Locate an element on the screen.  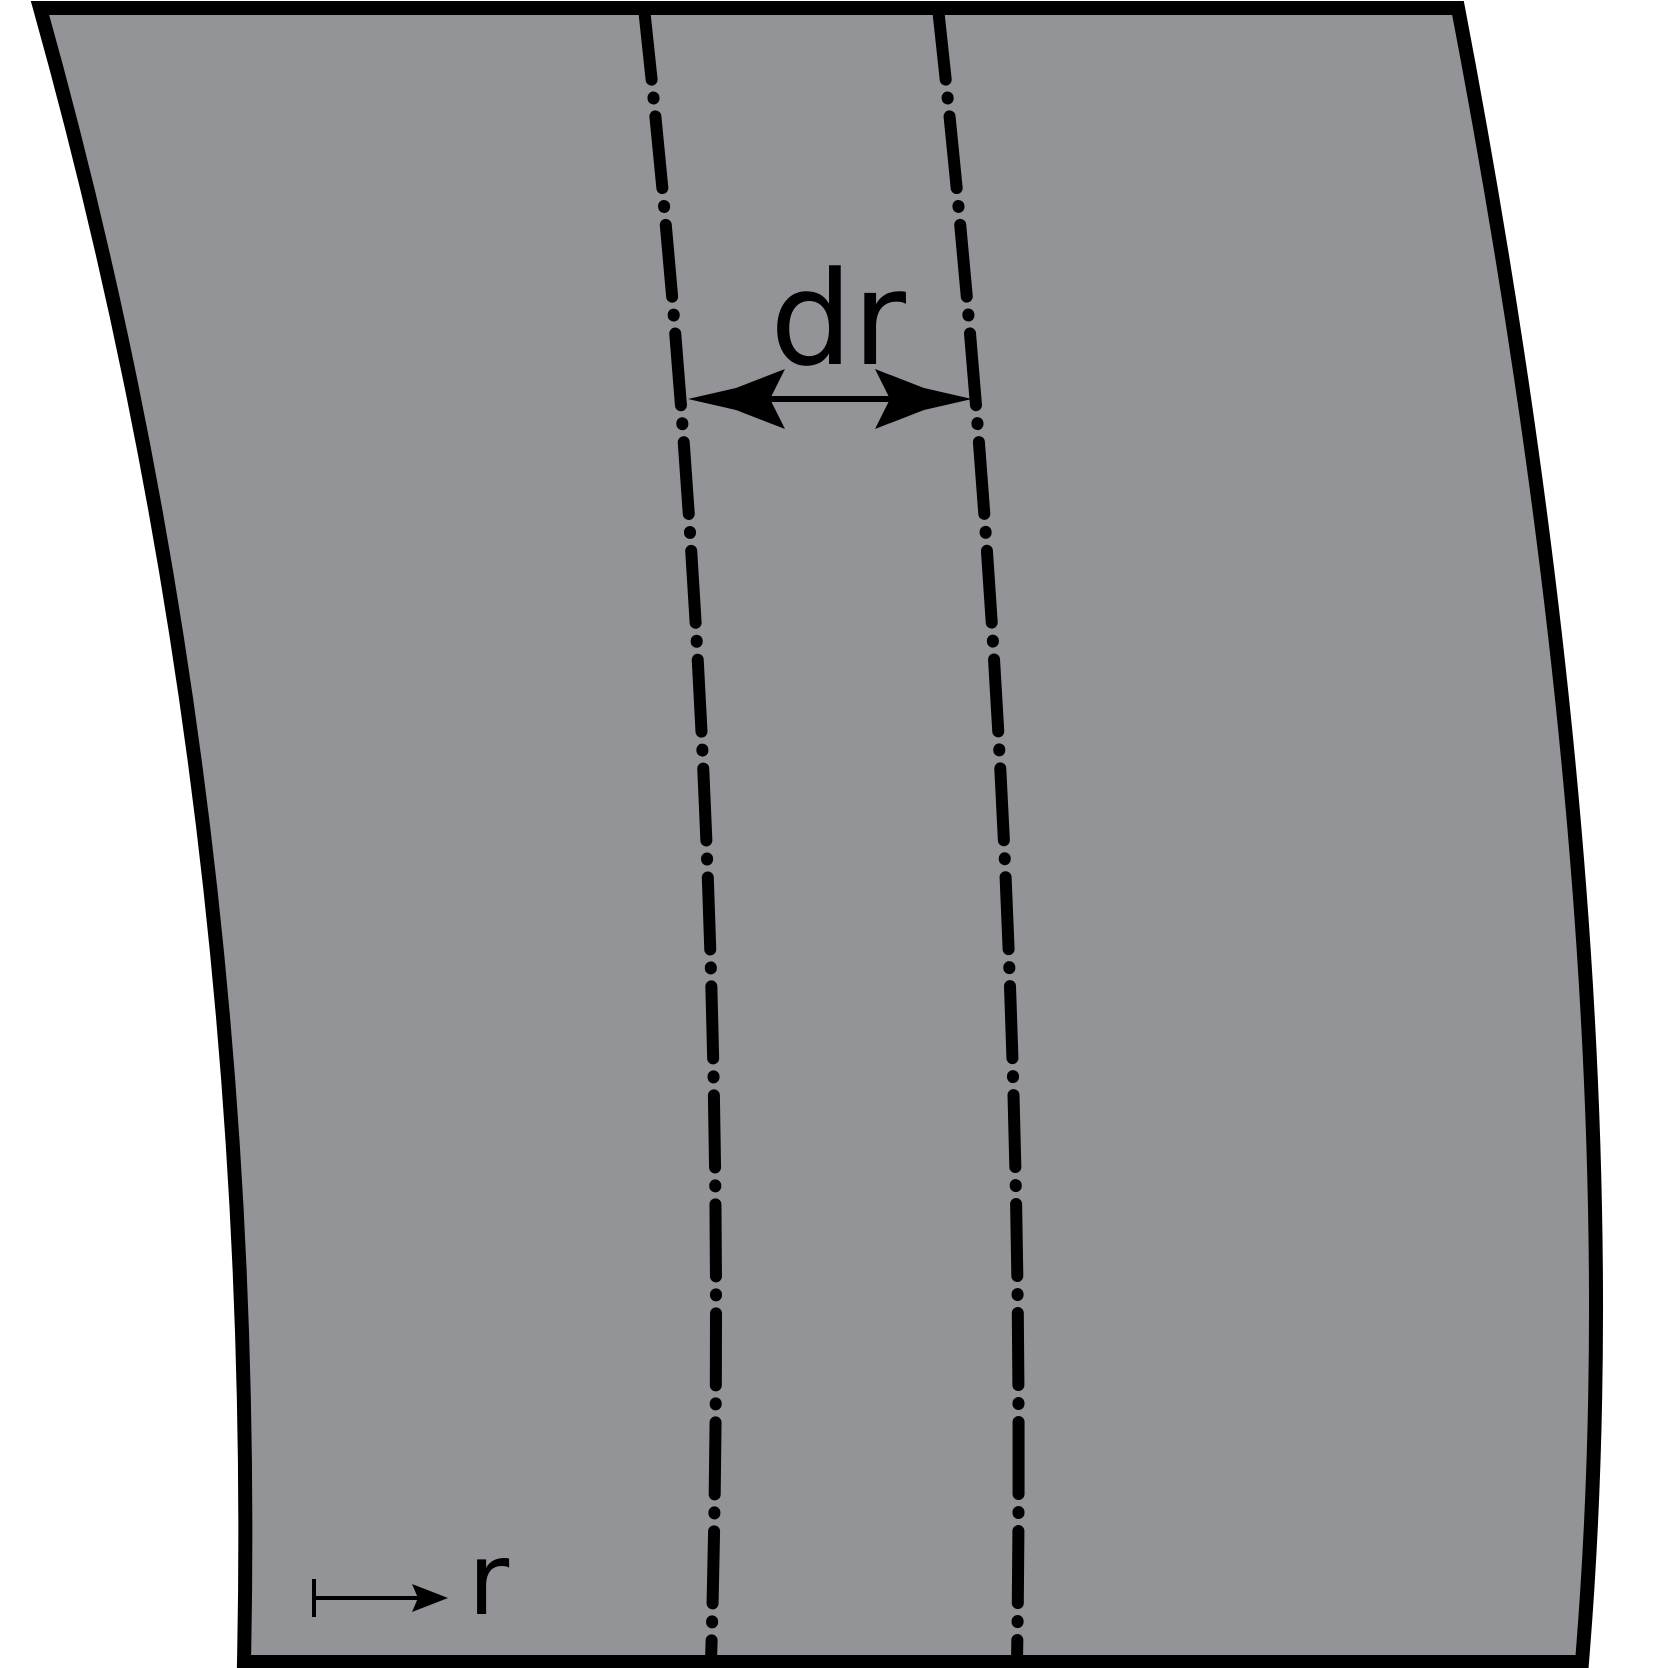
radial-direction-arrow is located at coordinates (380, 1598).